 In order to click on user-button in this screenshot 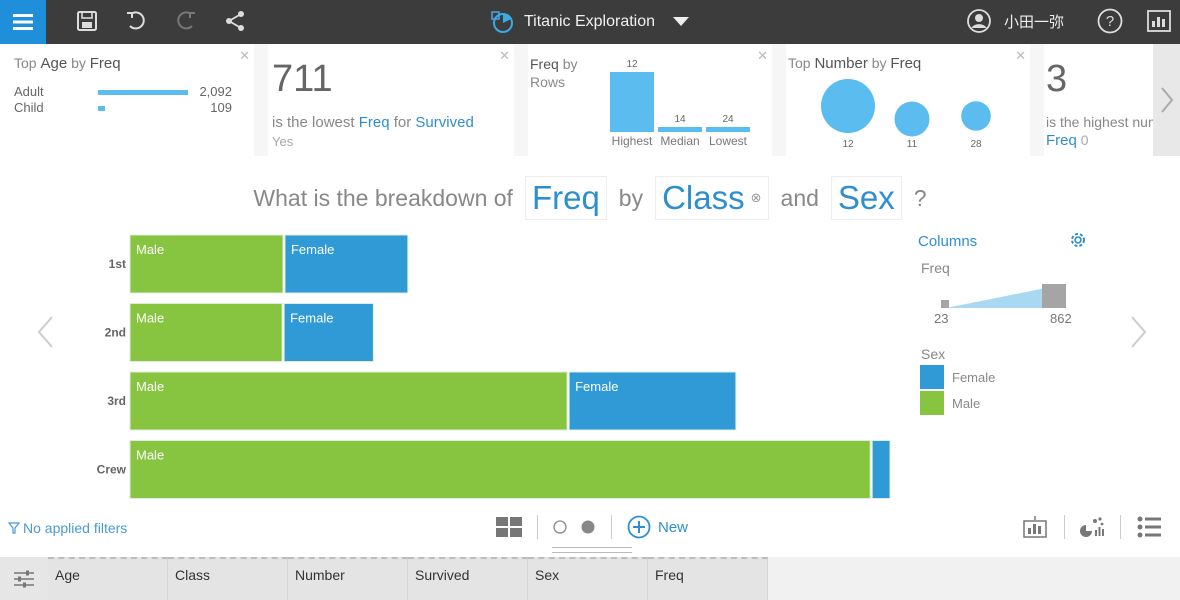, I will do `click(979, 21)`.